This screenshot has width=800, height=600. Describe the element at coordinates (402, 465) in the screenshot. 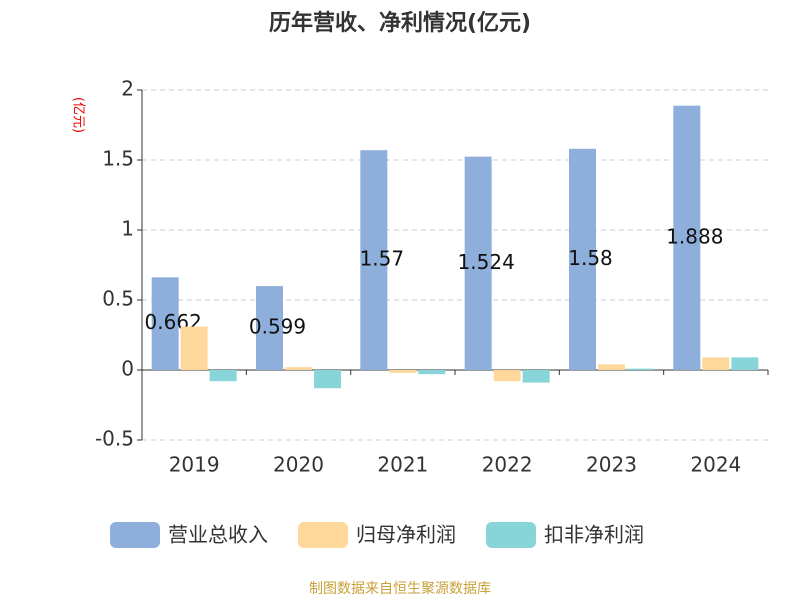

I see `x-tick-label: 2021` at that location.